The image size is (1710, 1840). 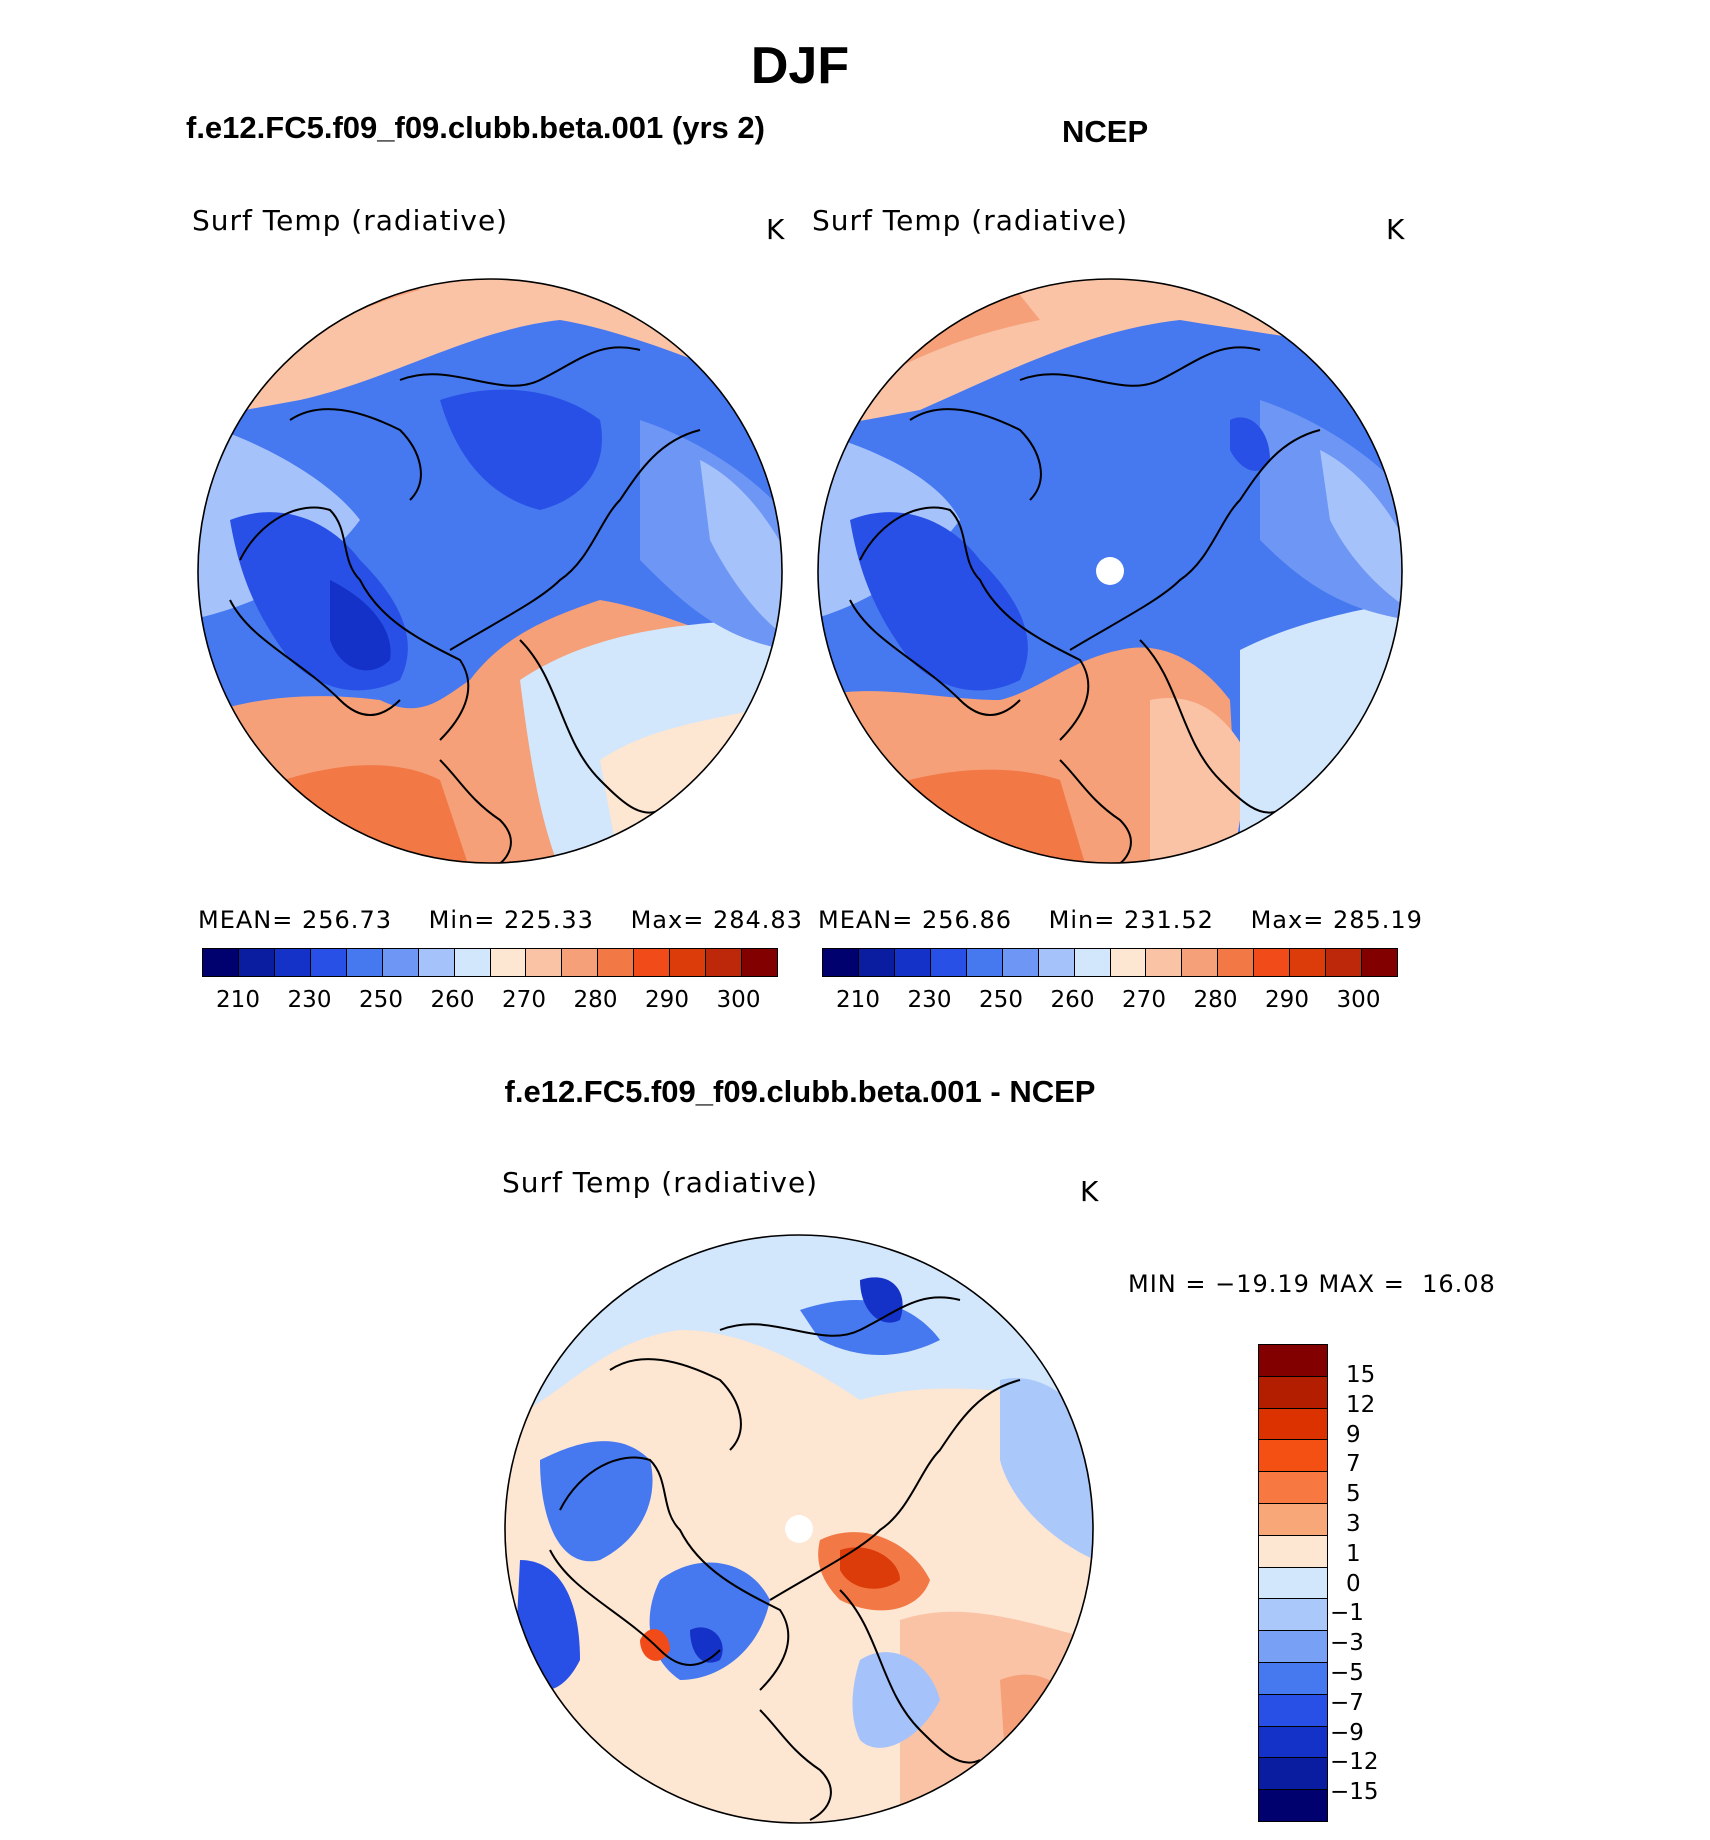 I want to click on model-variable-label: Surf Temp (radiative), so click(x=350, y=220).